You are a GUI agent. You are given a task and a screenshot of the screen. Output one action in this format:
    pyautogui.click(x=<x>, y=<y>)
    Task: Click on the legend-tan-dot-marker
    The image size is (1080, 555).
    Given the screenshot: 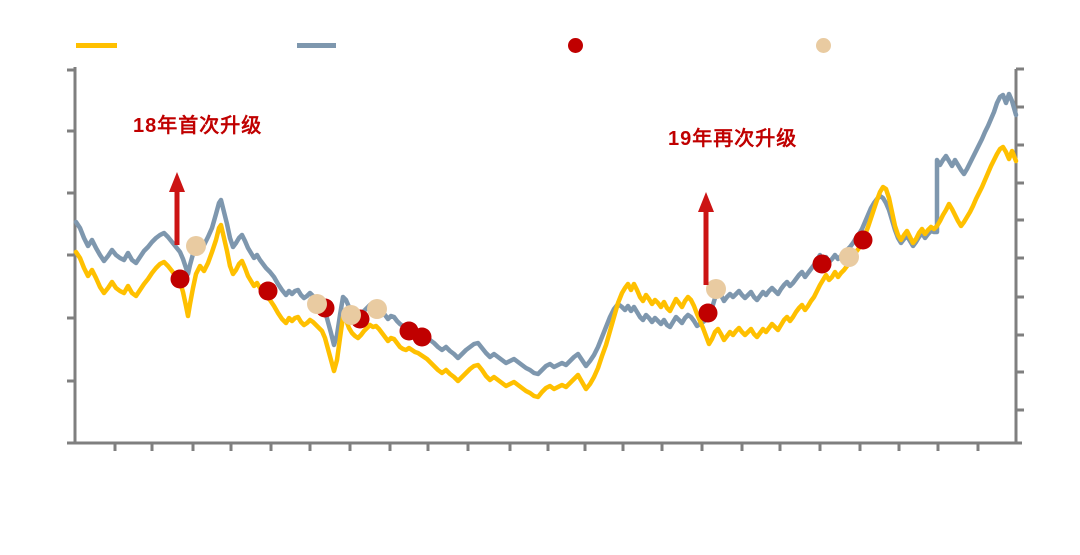 What is the action you would take?
    pyautogui.click(x=823, y=45)
    